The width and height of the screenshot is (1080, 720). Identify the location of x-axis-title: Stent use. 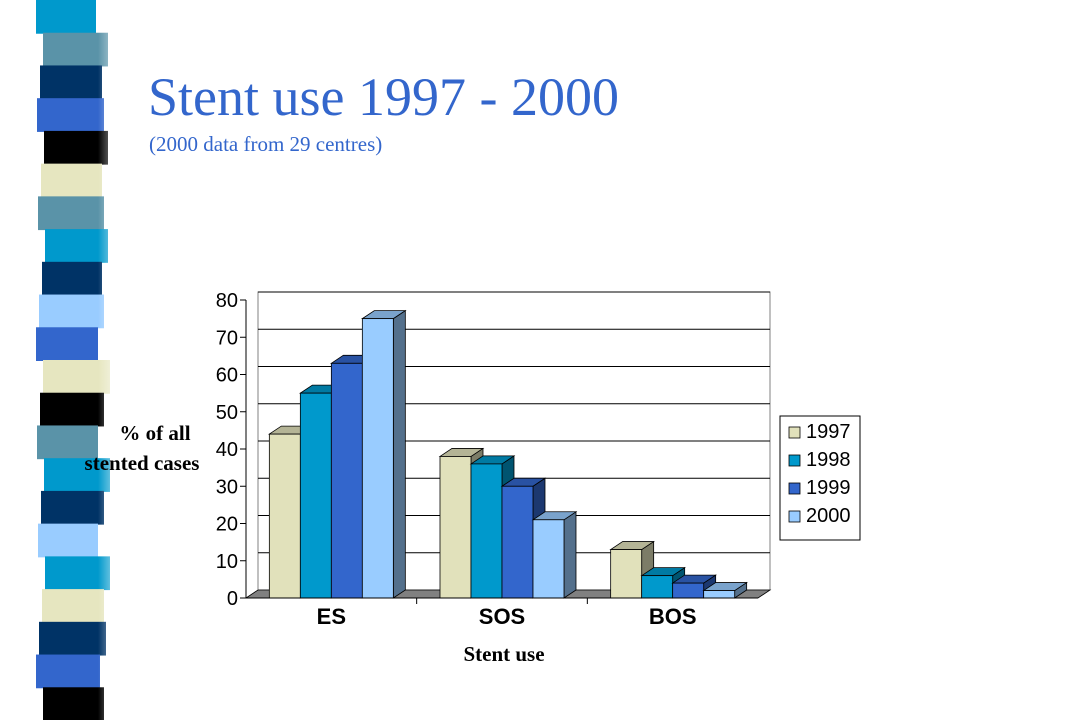
(503, 654).